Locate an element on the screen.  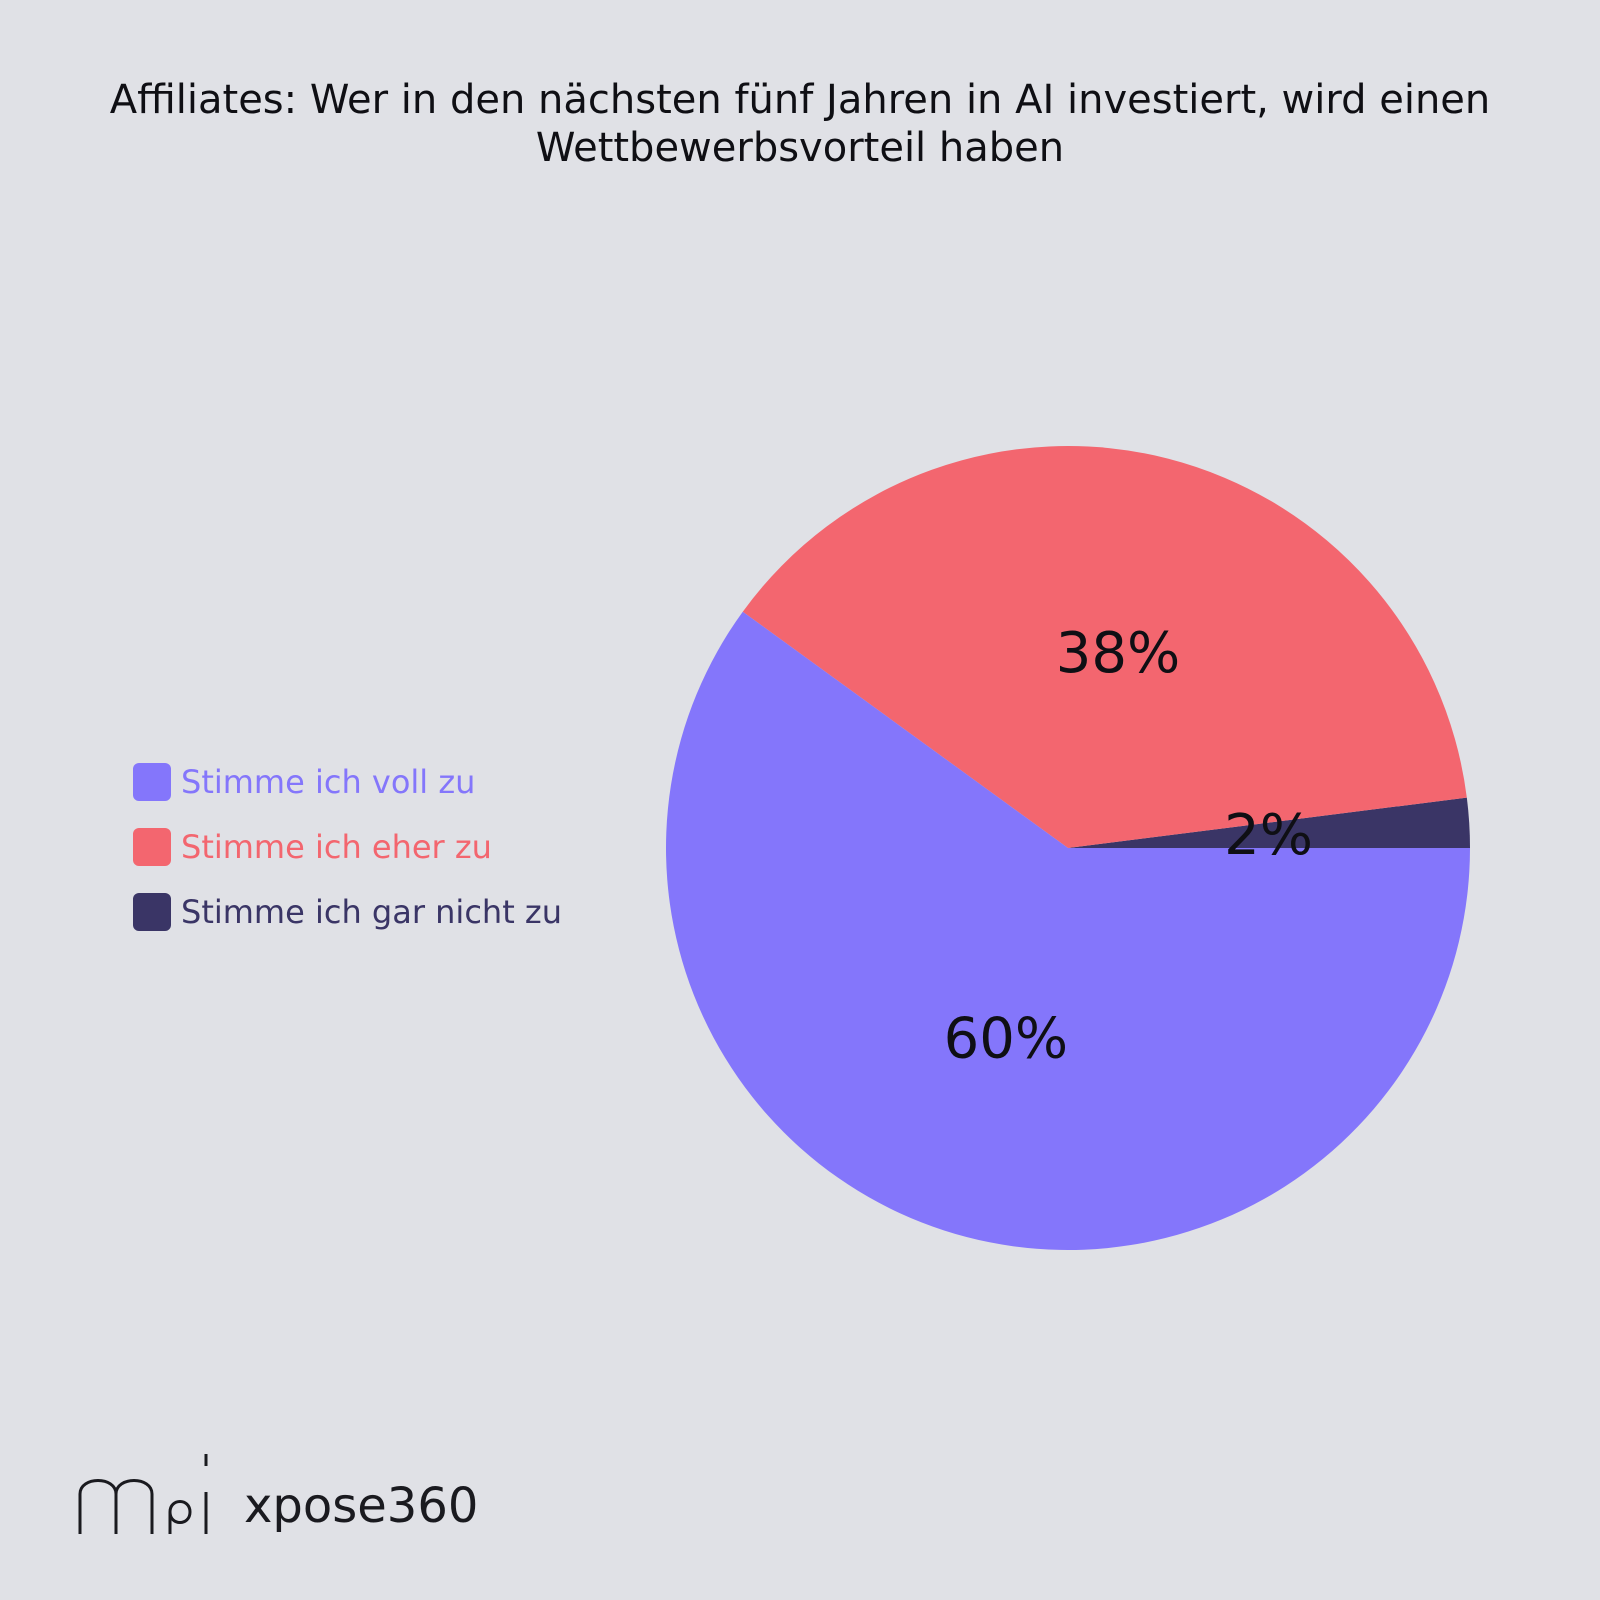
brand-footer: mai xpose360 is located at coordinates (278, 1494).